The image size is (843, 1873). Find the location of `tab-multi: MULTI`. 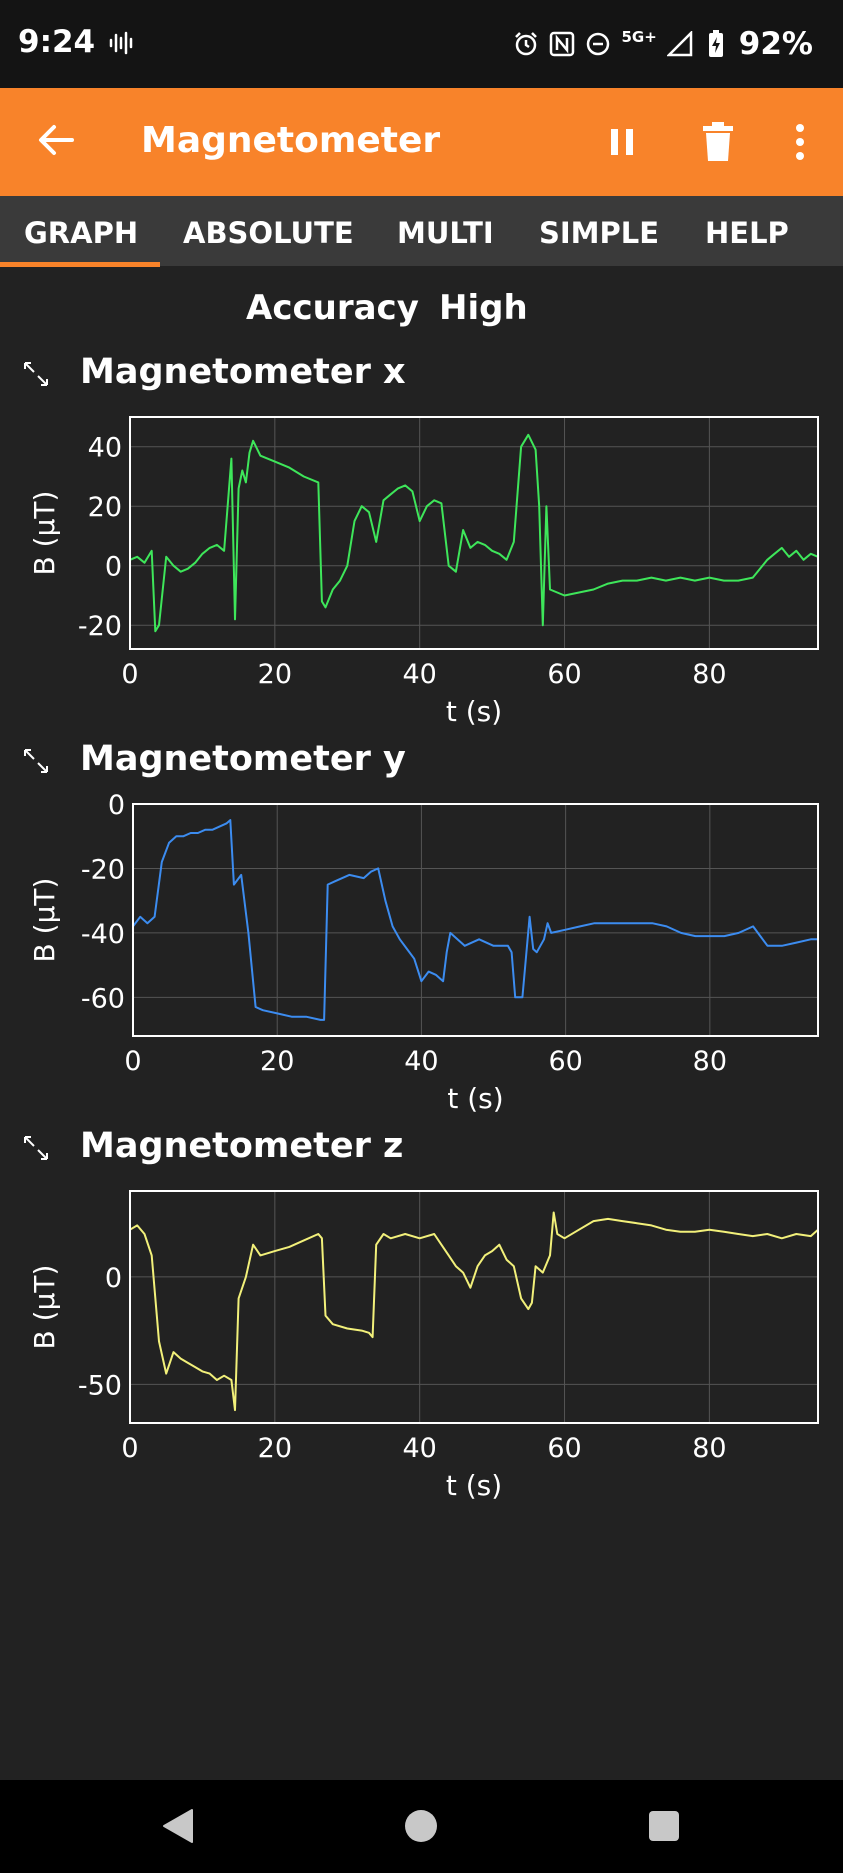

tab-multi: MULTI is located at coordinates (445, 233).